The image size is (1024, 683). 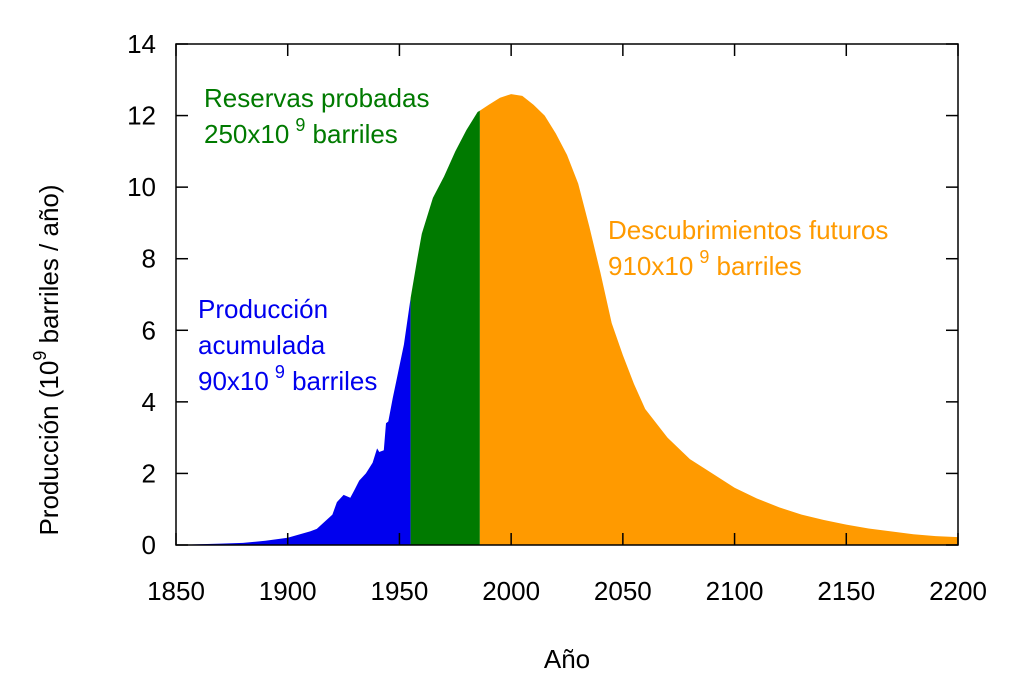 I want to click on region-label-3-line-2: 910x10 9 barriles, so click(x=705, y=264).